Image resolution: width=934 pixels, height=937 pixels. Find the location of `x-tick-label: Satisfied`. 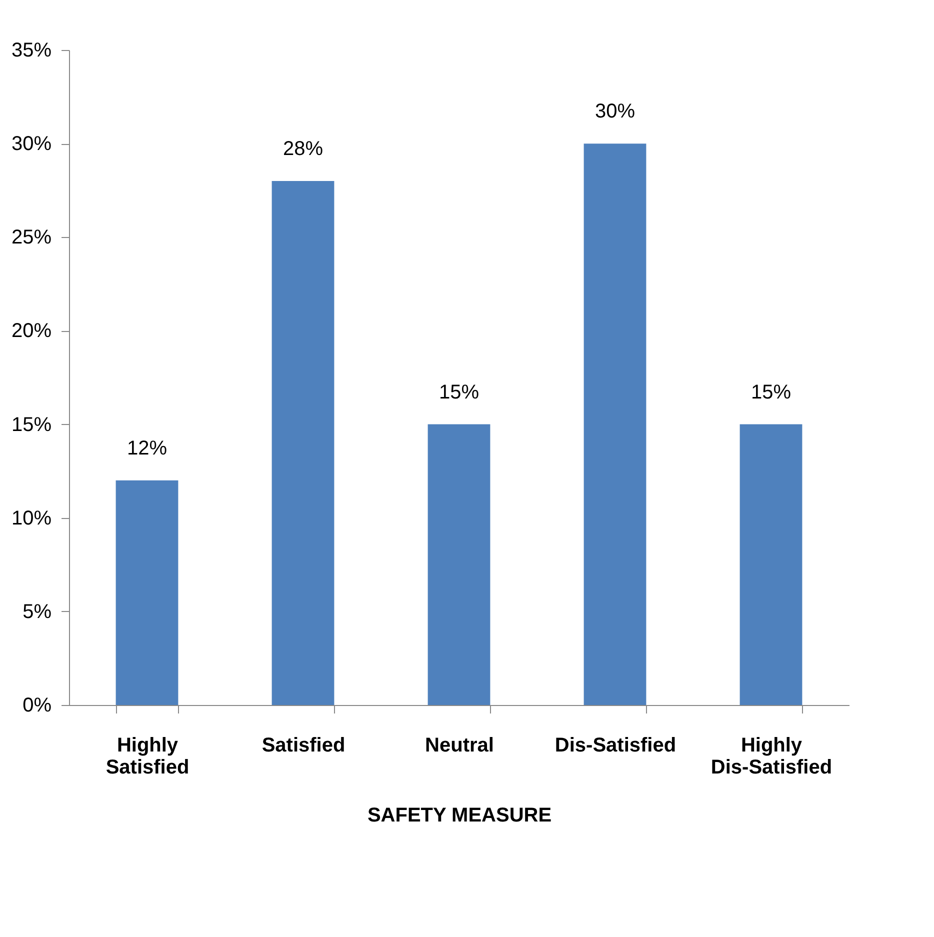

x-tick-label: Satisfied is located at coordinates (304, 745).